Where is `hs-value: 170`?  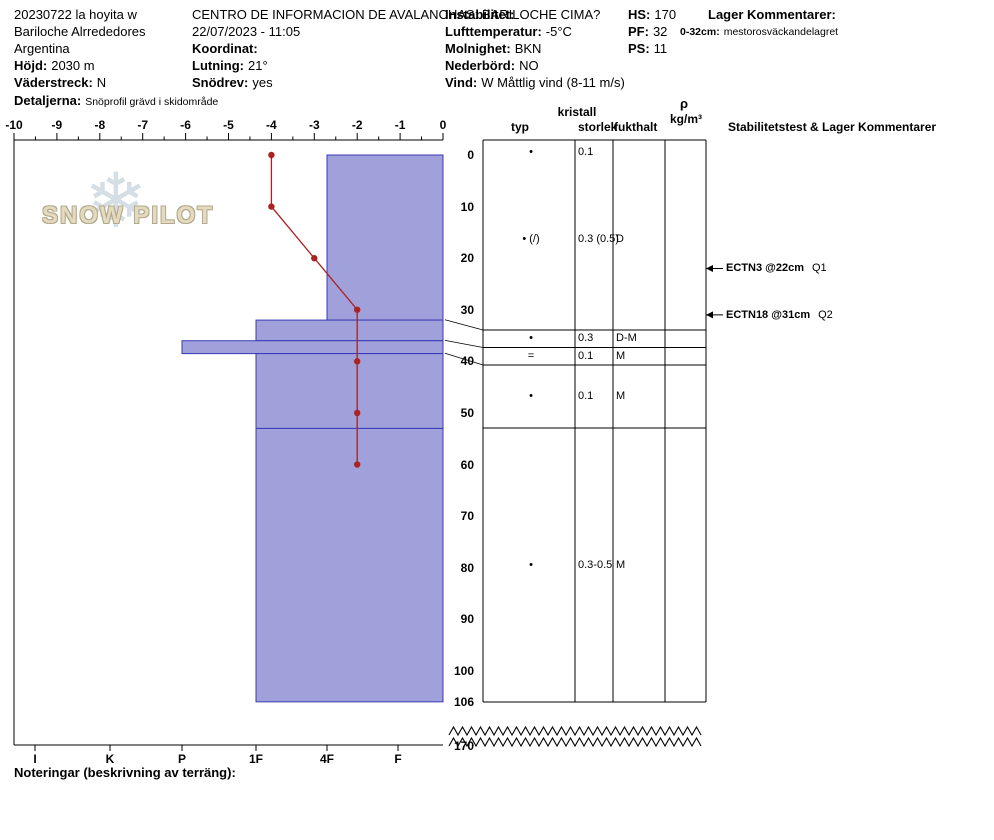 hs-value: 170 is located at coordinates (665, 14).